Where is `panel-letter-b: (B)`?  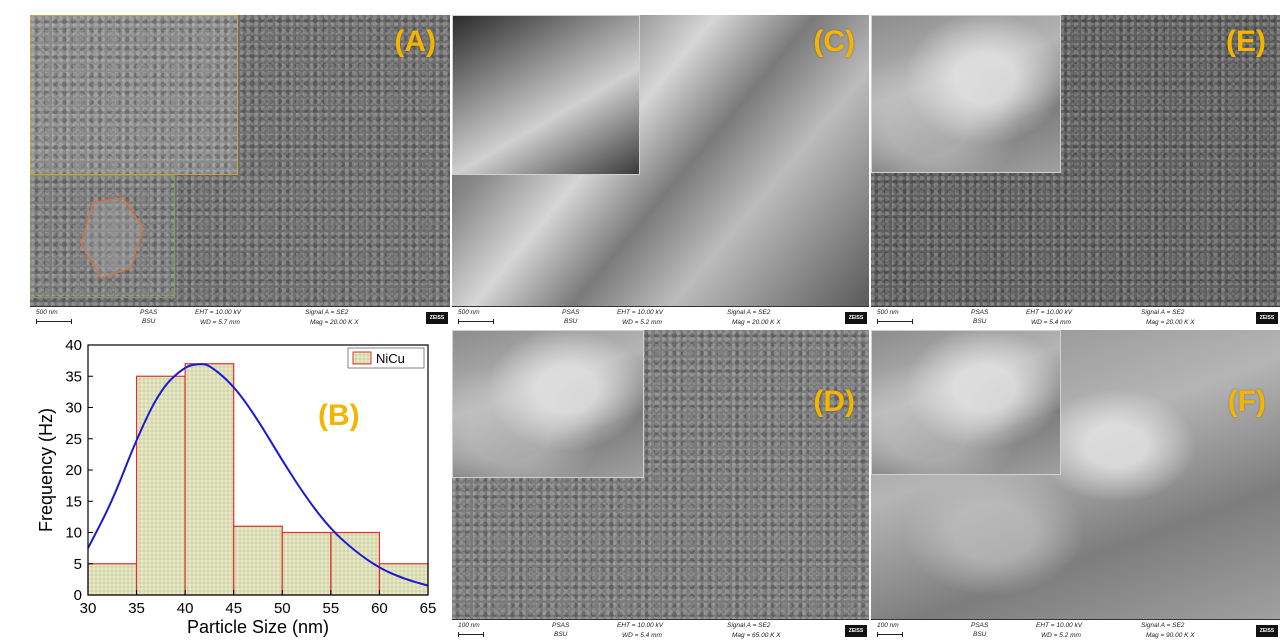
panel-letter-b: (B) is located at coordinates (339, 415).